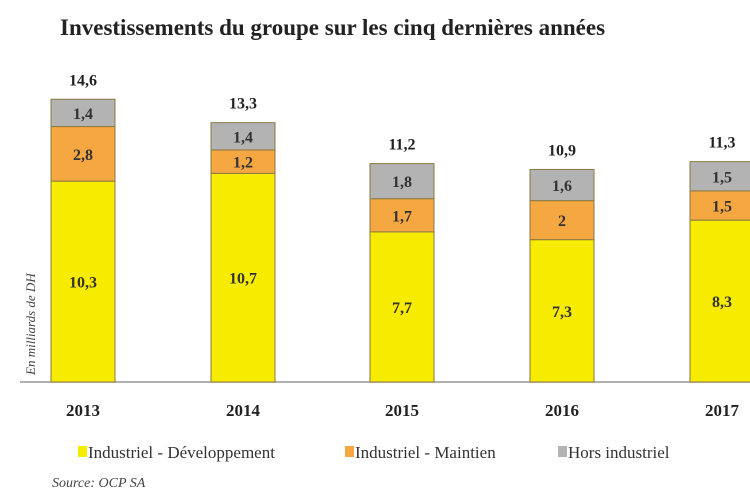  I want to click on segment-label: 10,3, so click(83, 283).